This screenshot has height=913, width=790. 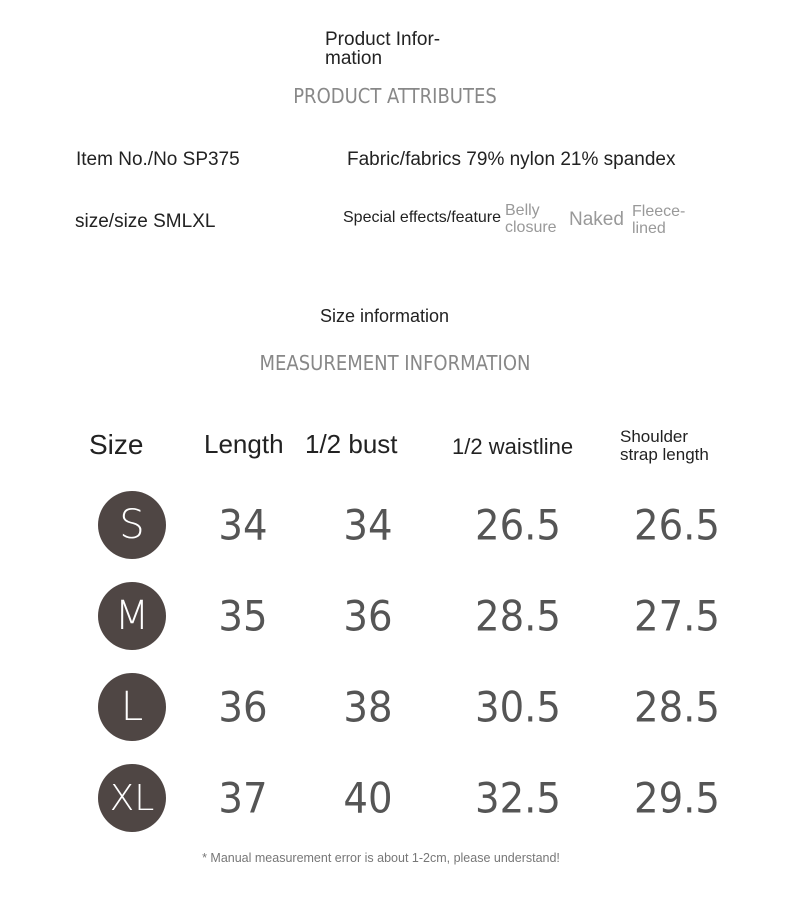 What do you see at coordinates (659, 211) in the screenshot?
I see `feature-text: Fleece-` at bounding box center [659, 211].